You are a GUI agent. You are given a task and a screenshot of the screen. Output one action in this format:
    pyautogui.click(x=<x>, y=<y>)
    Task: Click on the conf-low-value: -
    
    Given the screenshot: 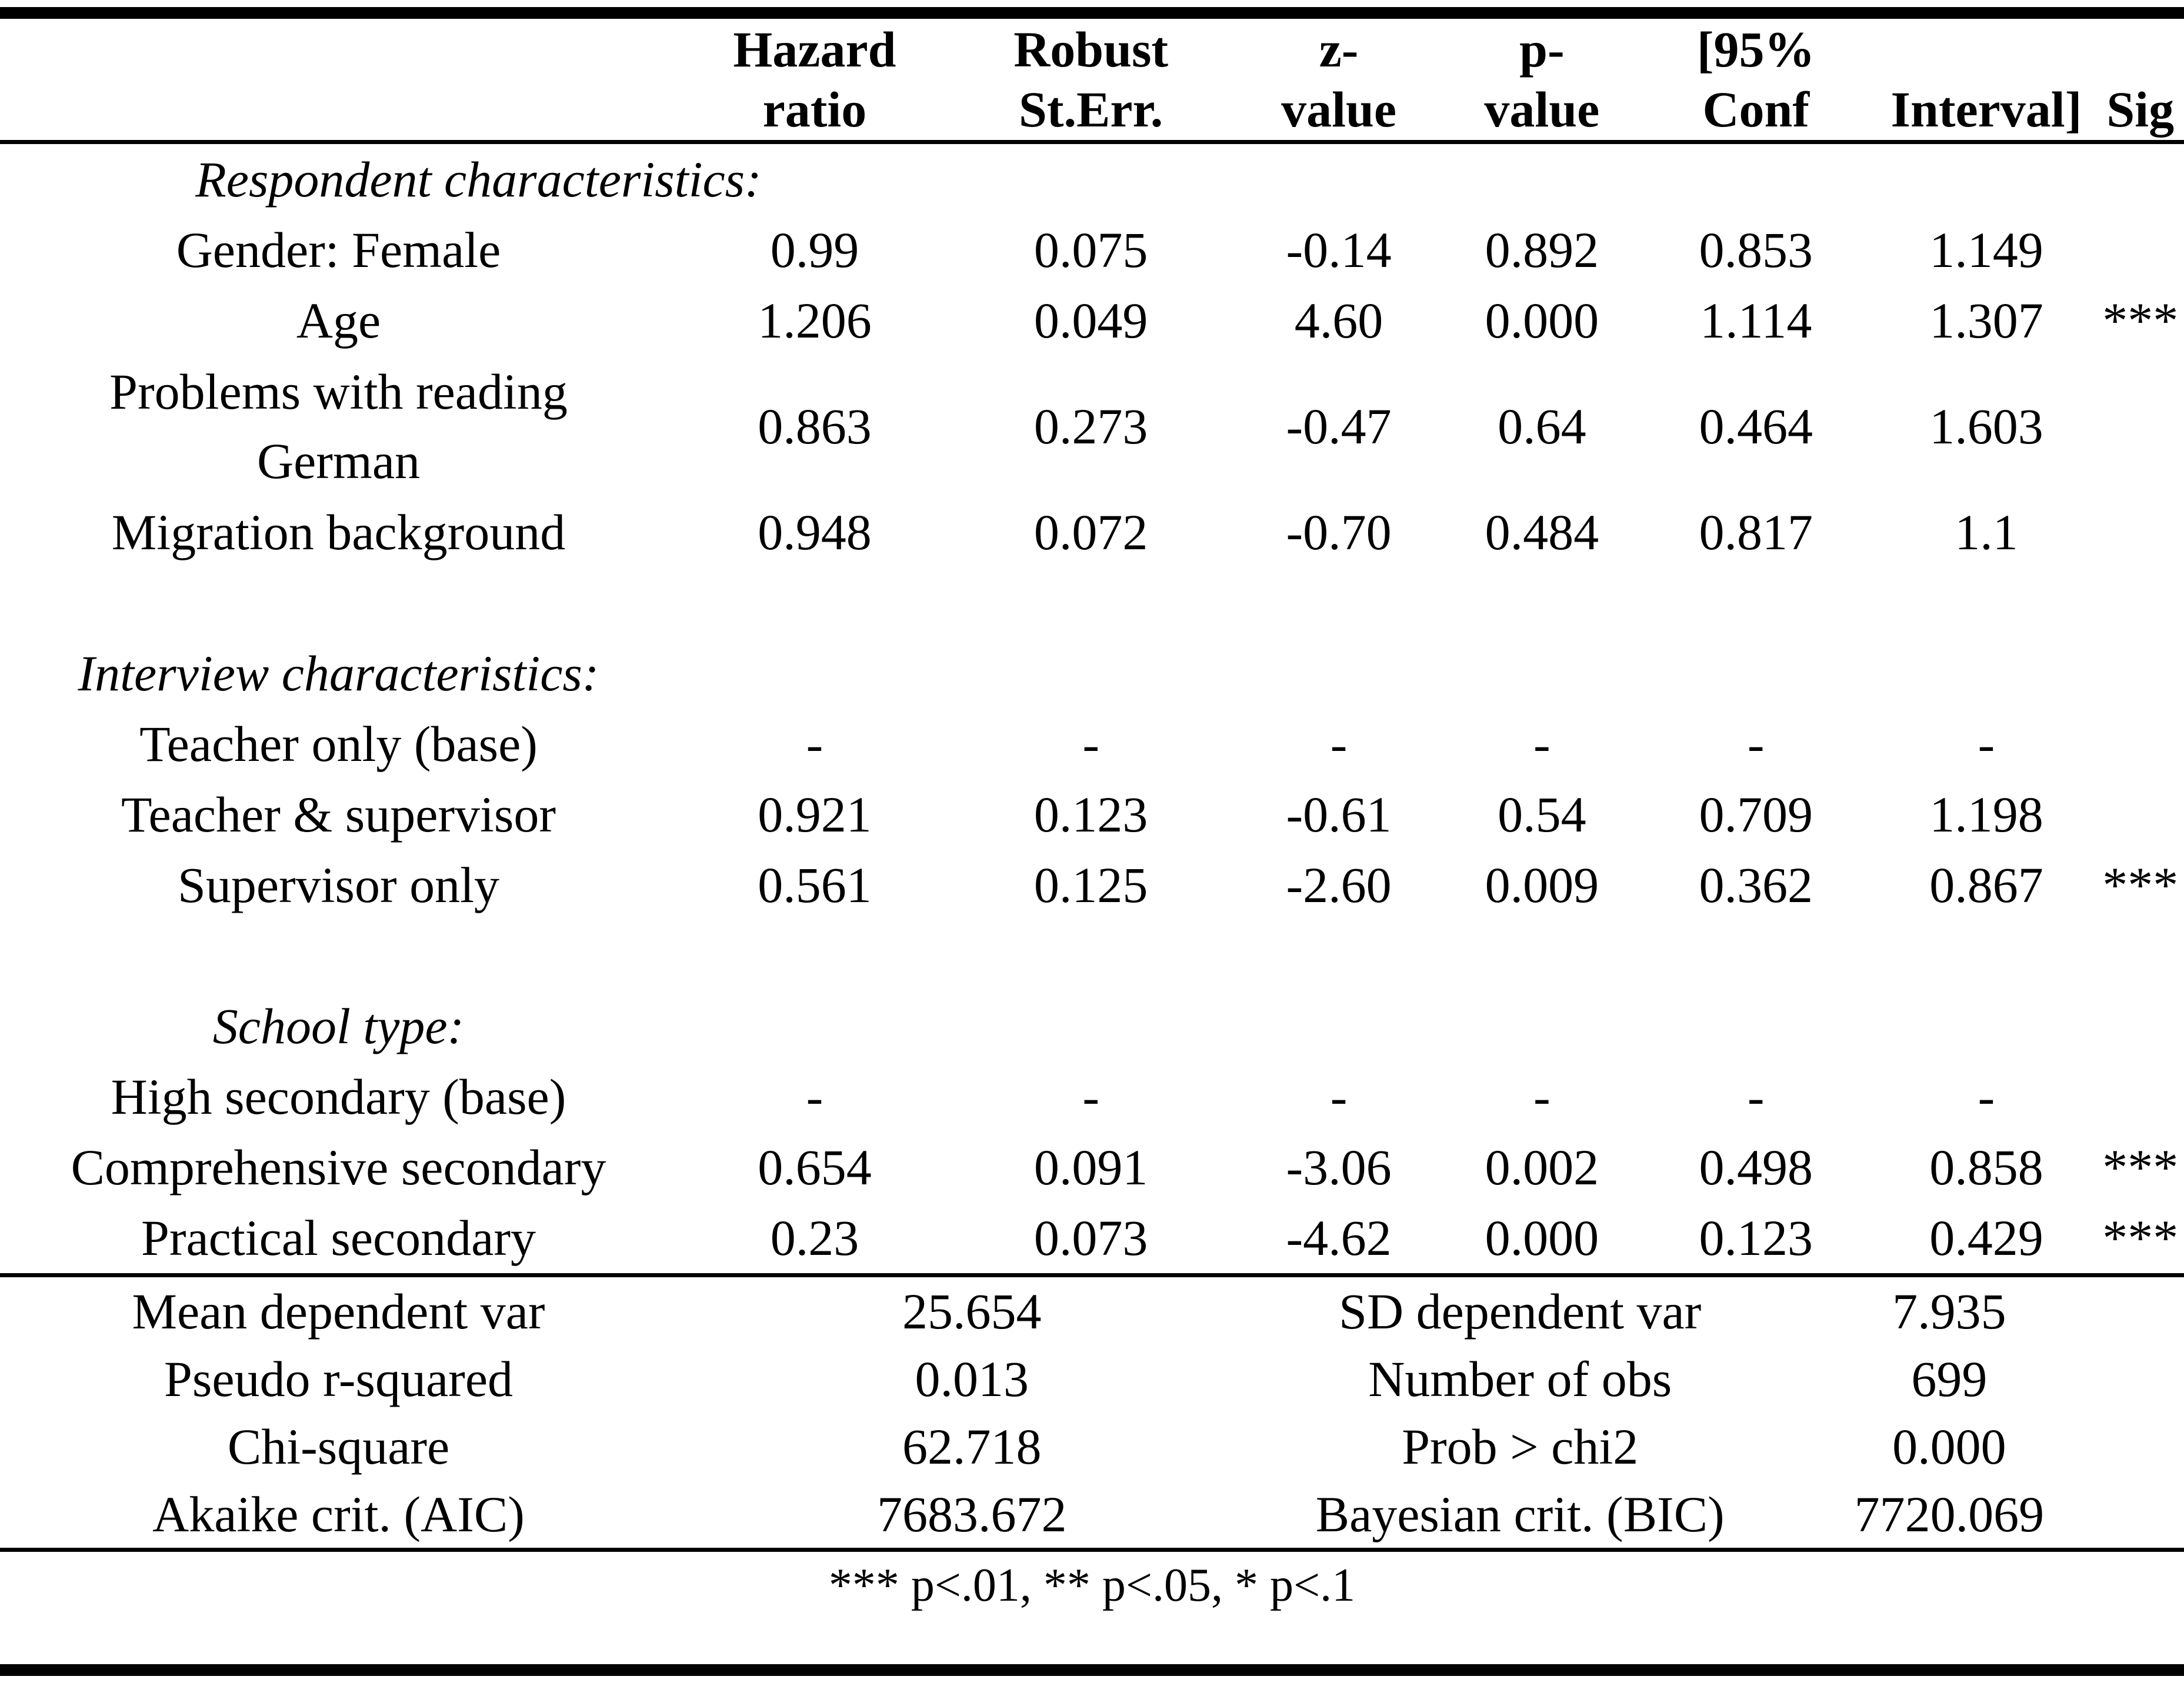 What is the action you would take?
    pyautogui.click(x=1756, y=744)
    